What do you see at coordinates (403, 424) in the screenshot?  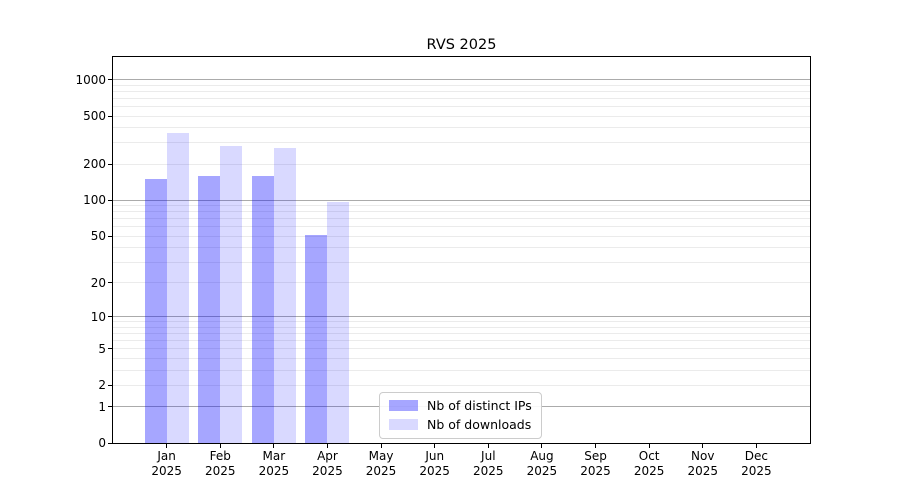 I see `legend-swatch-downloads-icon` at bounding box center [403, 424].